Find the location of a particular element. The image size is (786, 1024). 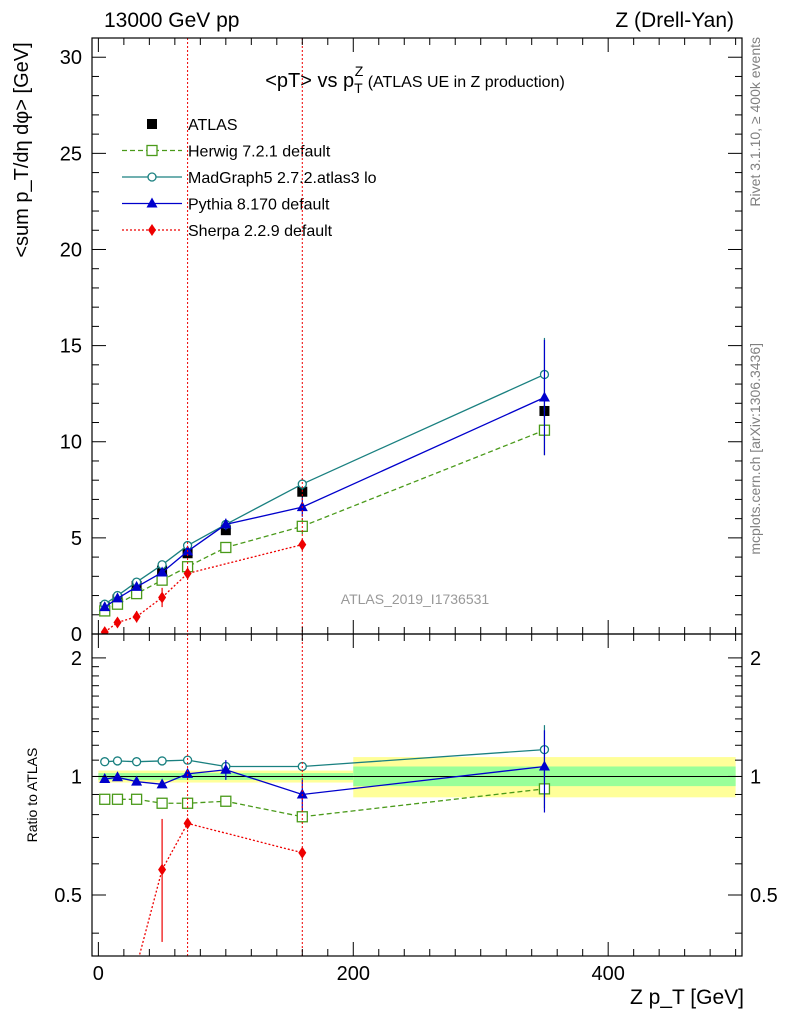

ratio-series-3-line is located at coordinates (220, 889).